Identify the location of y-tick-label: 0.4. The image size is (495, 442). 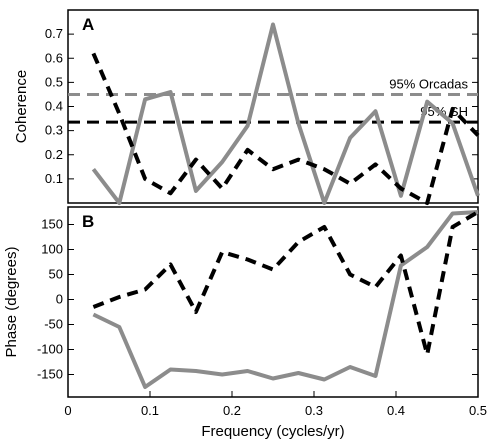
(54, 106).